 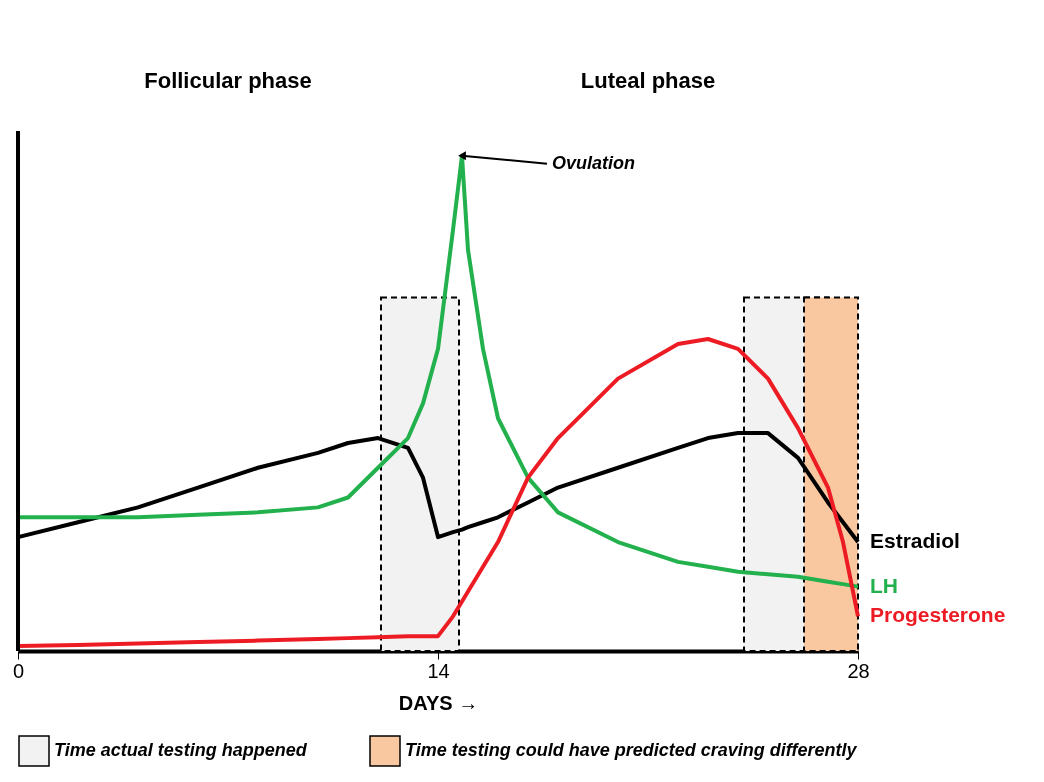 I want to click on x-axis-title: DAYS →, so click(x=438, y=702).